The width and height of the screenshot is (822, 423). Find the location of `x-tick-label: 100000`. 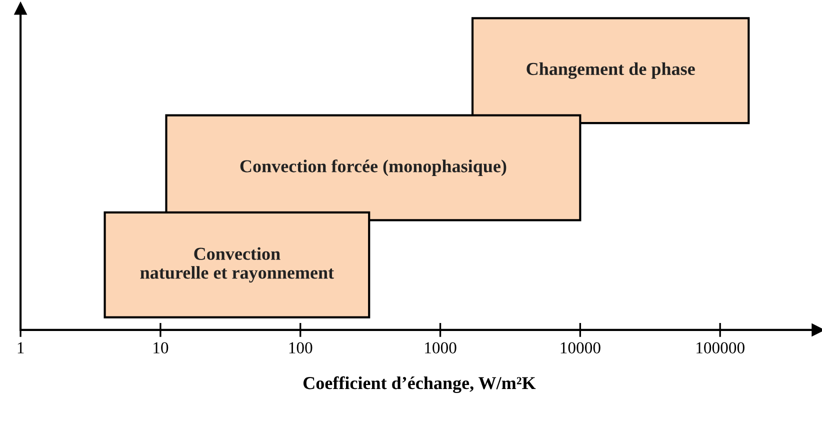

x-tick-label: 100000 is located at coordinates (720, 348).